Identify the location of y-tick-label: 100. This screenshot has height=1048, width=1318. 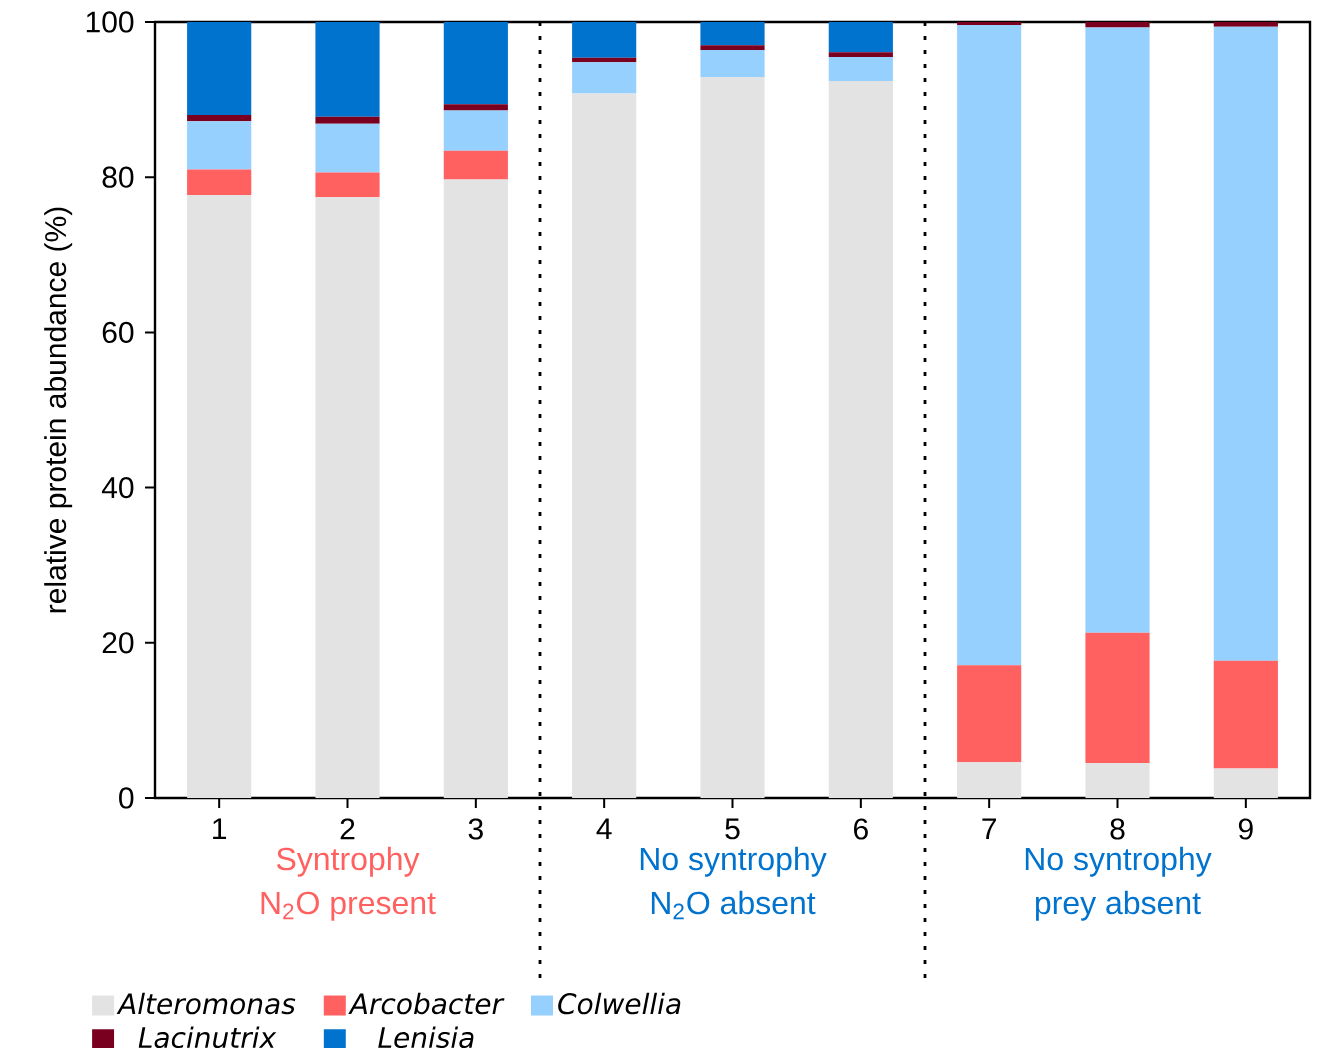
(110, 22).